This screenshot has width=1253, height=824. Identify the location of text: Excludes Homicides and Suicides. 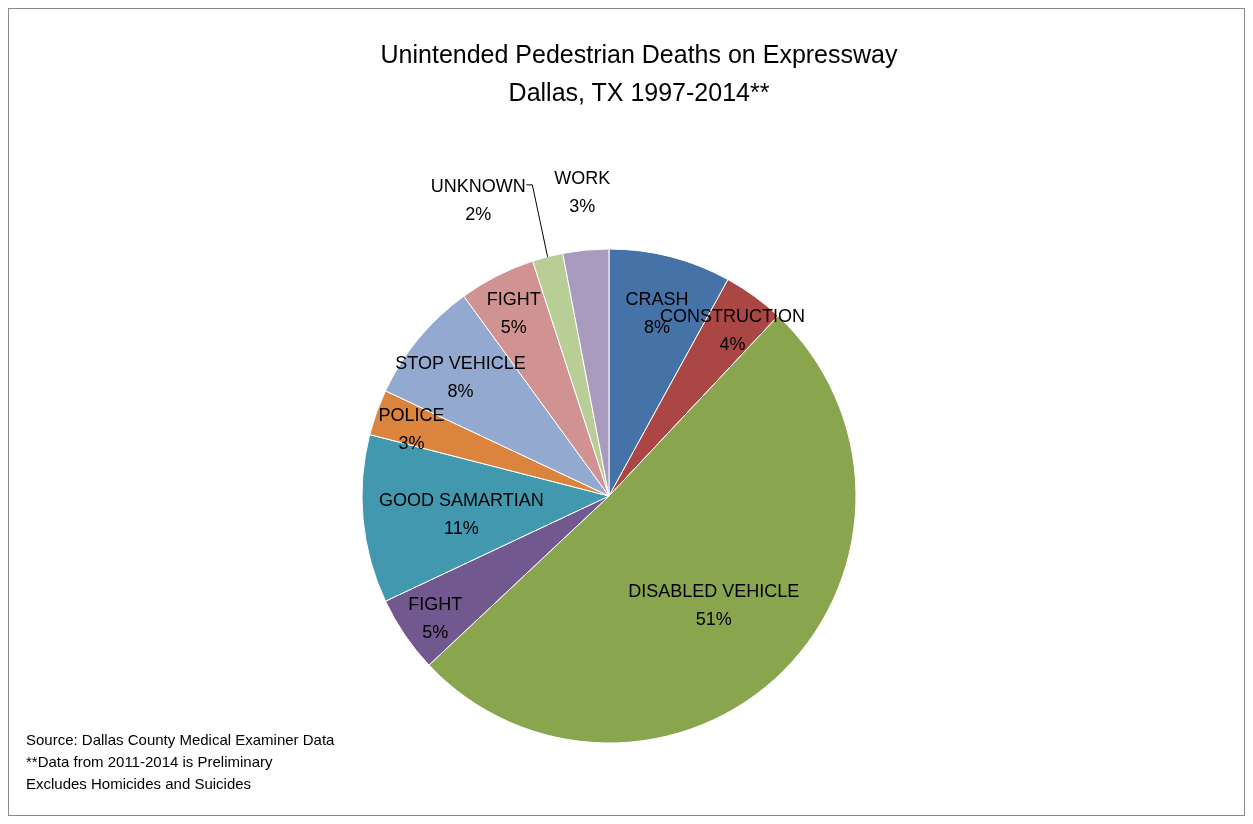
(139, 783).